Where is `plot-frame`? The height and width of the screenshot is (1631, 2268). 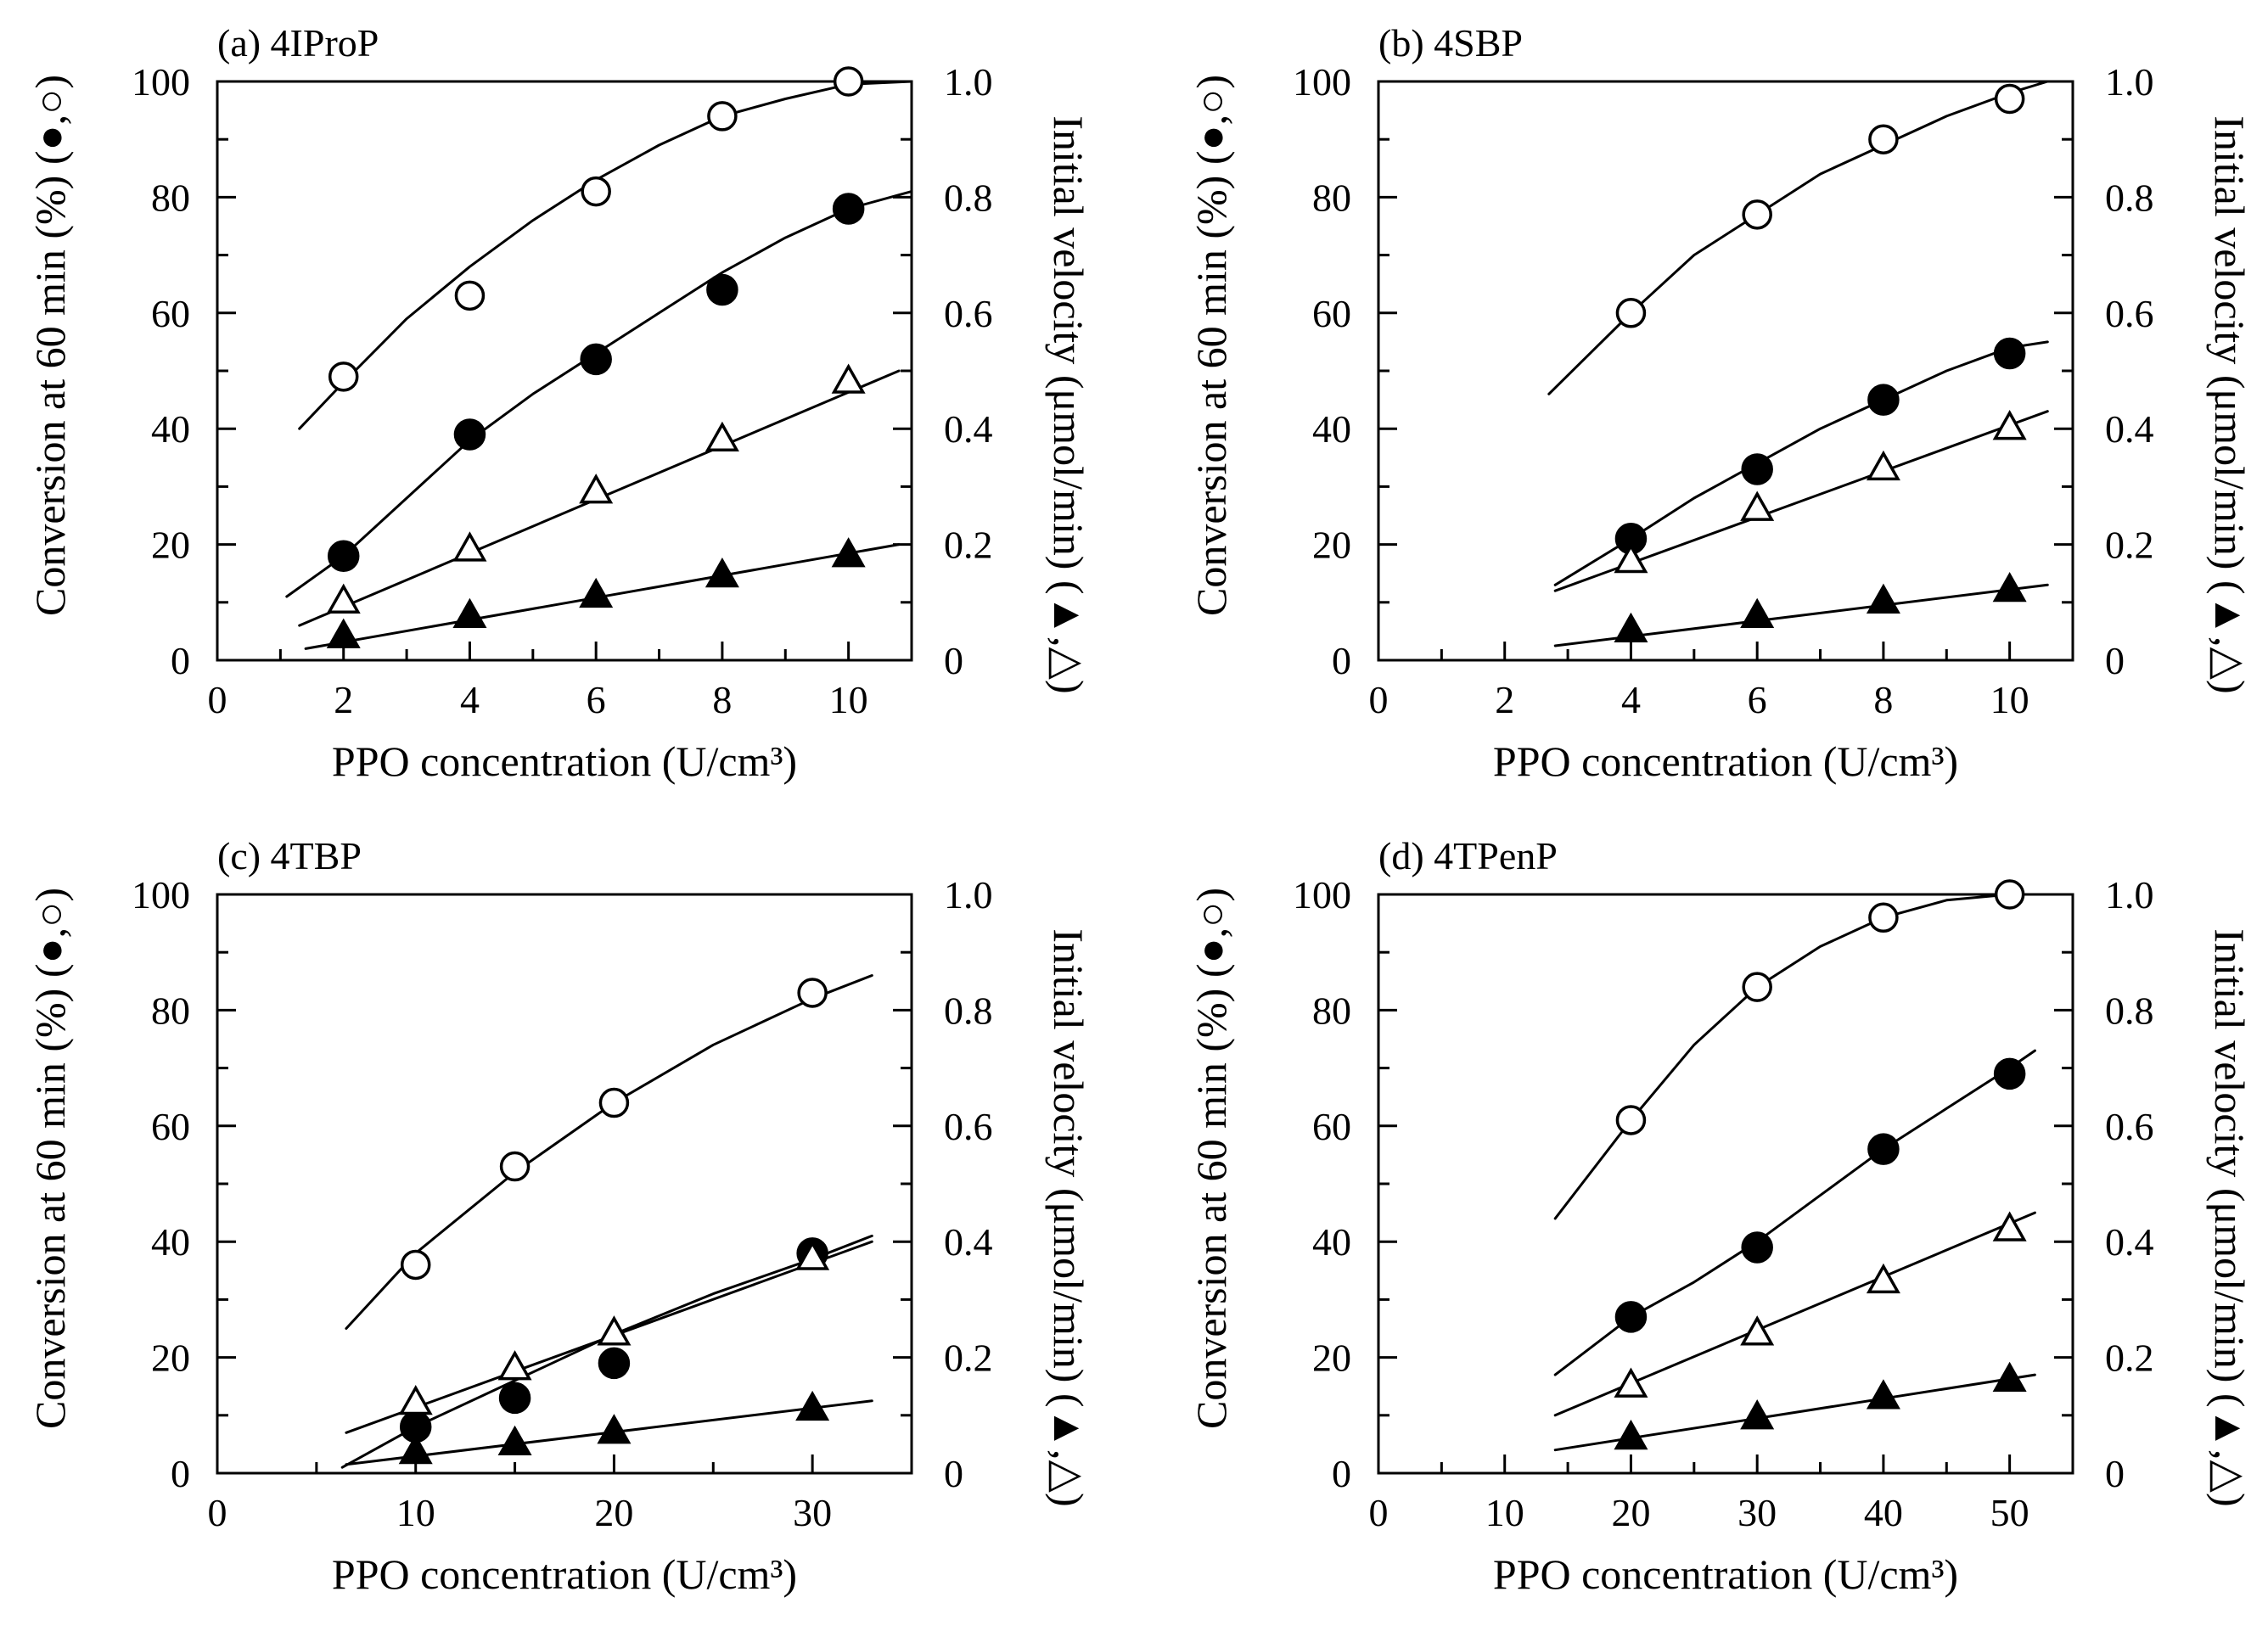
plot-frame is located at coordinates (564, 371).